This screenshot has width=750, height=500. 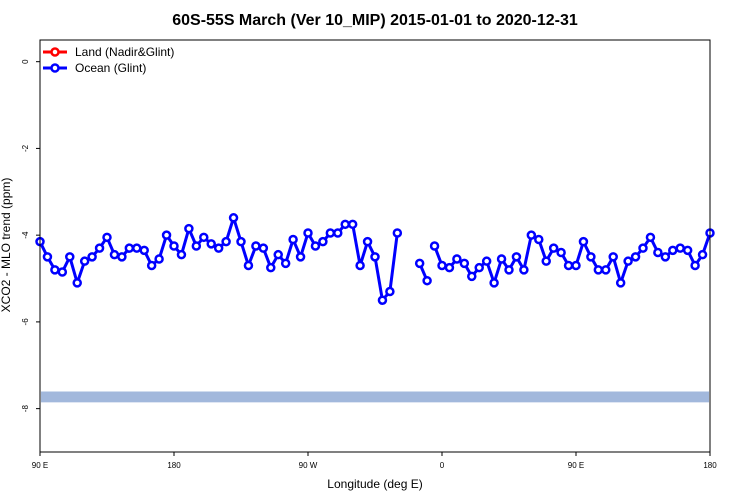 What do you see at coordinates (25, 409) in the screenshot?
I see `y-tick-label: -8` at bounding box center [25, 409].